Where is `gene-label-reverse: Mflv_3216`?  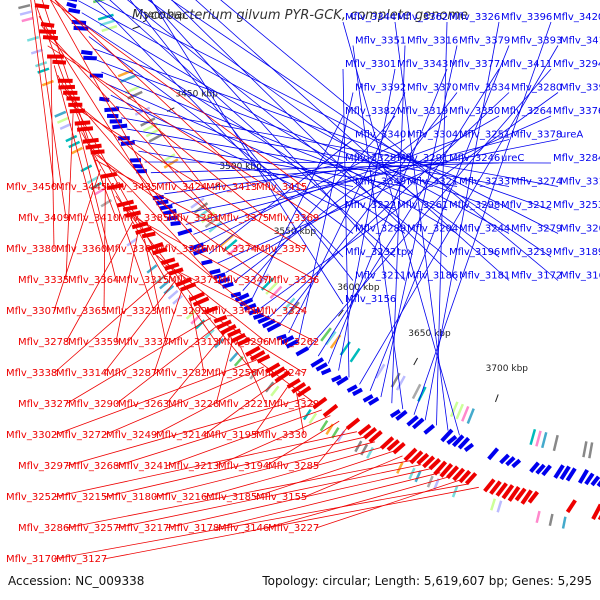 gene-label-reverse: Mflv_3216 is located at coordinates (181, 497).